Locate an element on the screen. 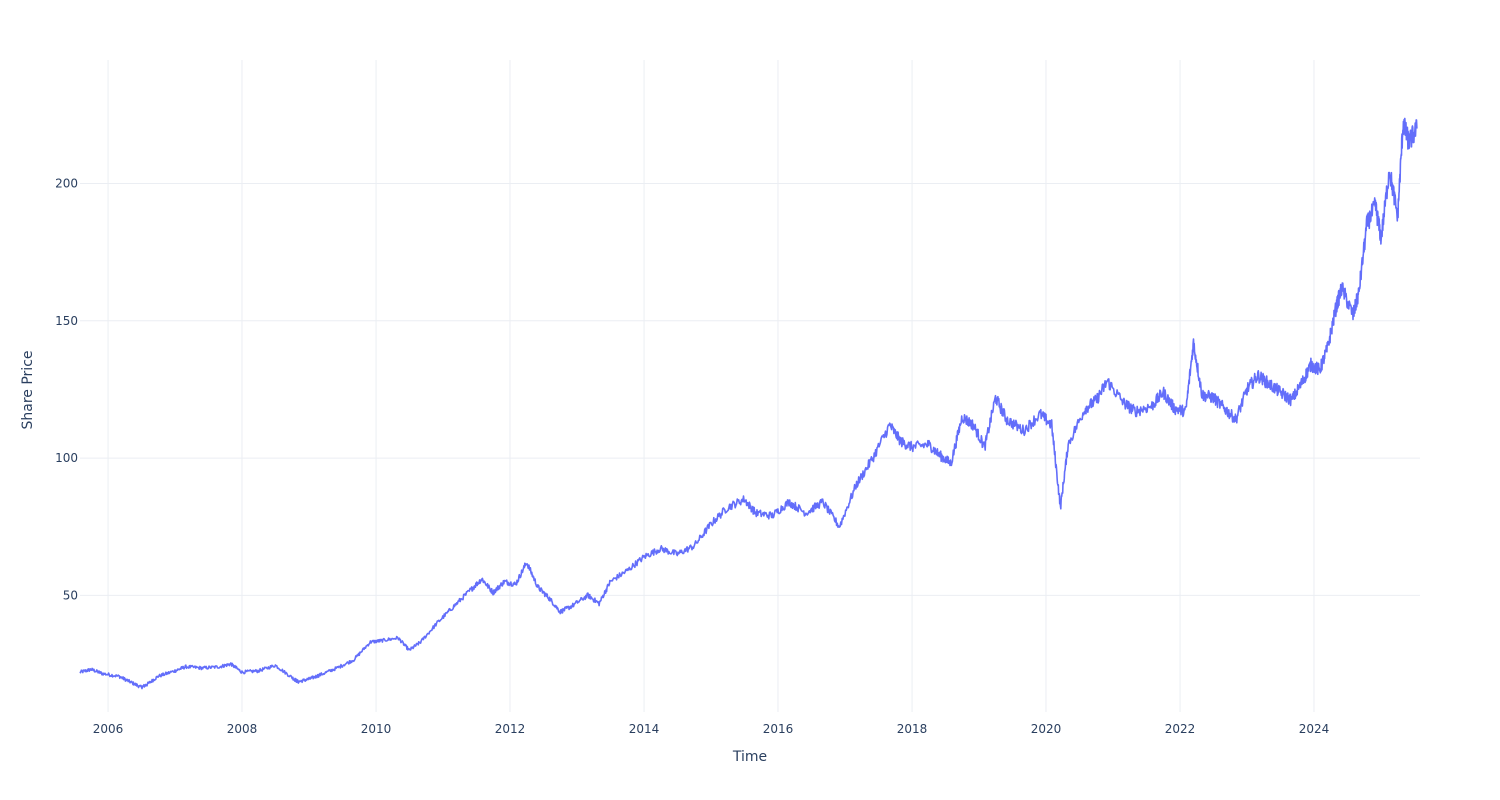  x-tick-label: 2024 is located at coordinates (1314, 729).